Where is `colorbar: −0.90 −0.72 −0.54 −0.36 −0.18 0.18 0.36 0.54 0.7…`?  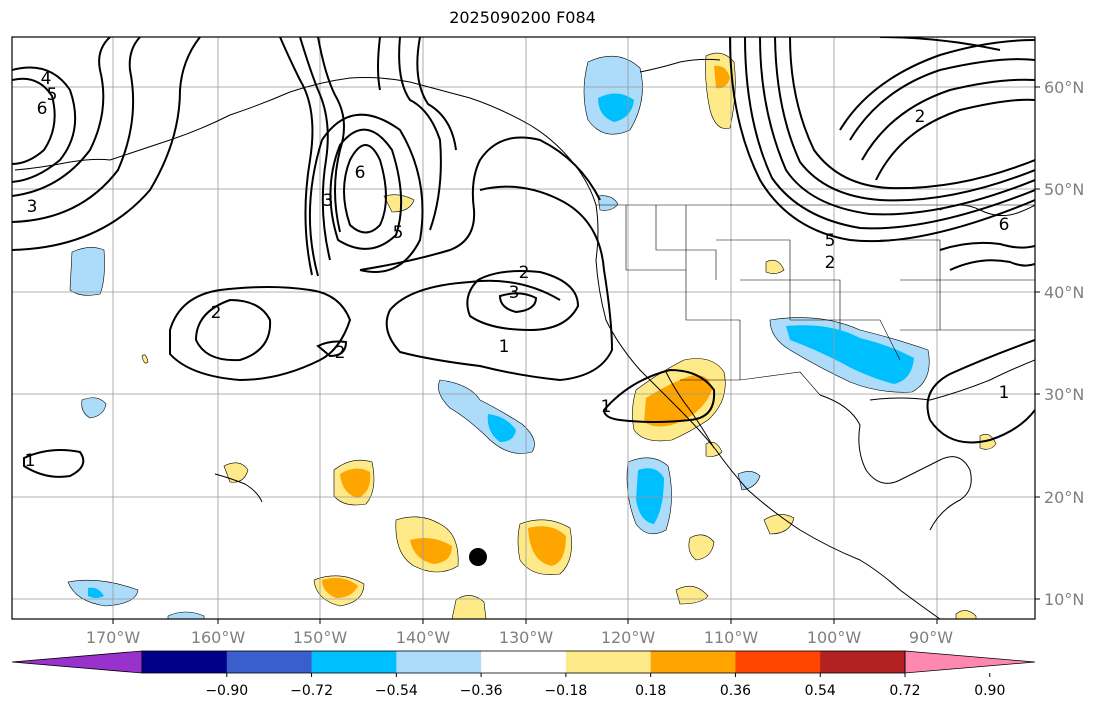 colorbar: −0.90 −0.72 −0.54 −0.36 −0.18 0.18 0.36 0.54 0.7… is located at coordinates (523, 674).